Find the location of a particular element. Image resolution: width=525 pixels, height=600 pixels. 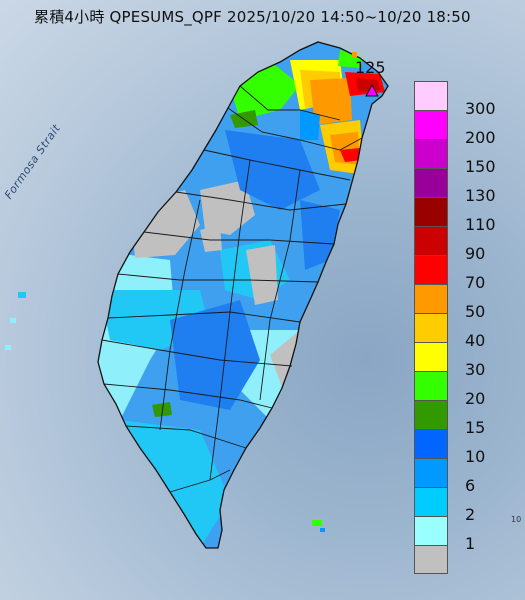

legend-label: 30 is located at coordinates (475, 369).